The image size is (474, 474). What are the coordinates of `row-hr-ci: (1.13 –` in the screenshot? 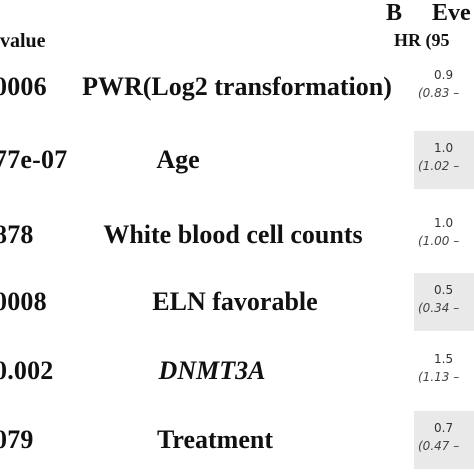 It's located at (439, 377).